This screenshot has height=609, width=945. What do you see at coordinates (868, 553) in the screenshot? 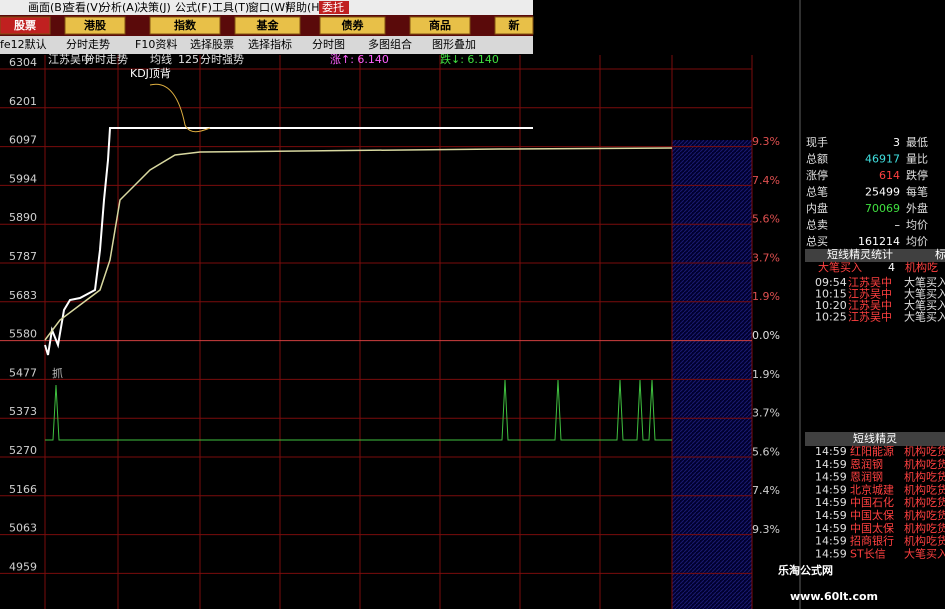
I see `sprite-row: ST长信` at bounding box center [868, 553].